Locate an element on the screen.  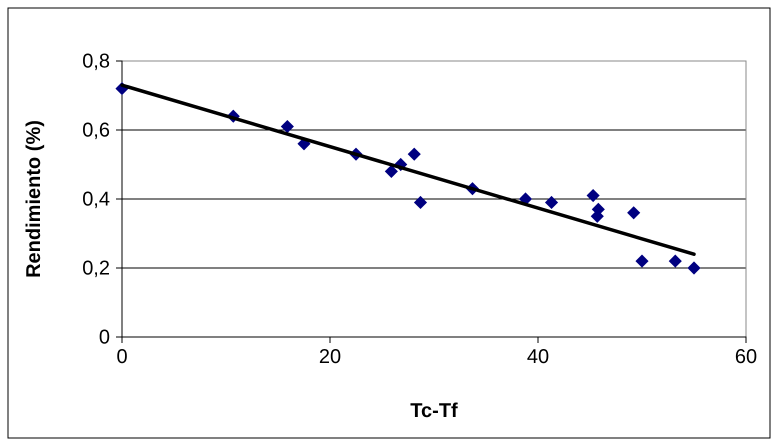
y-tick-label: 0,2 is located at coordinates (96, 268).